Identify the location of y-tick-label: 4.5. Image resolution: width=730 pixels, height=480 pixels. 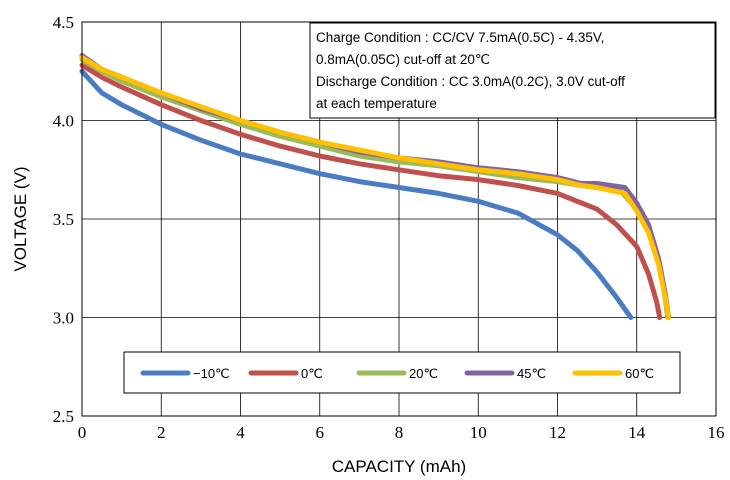
(63, 22).